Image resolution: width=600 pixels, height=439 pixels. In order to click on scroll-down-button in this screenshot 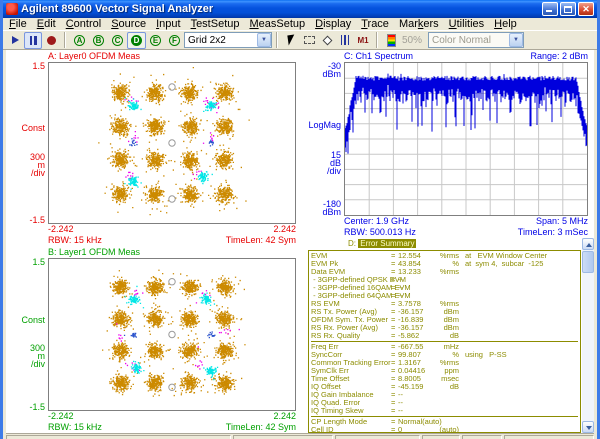, I will do `click(588, 427)`.